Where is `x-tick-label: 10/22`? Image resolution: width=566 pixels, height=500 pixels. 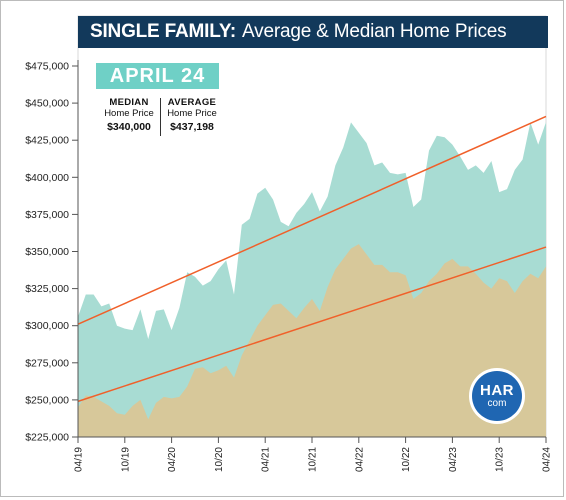
x-tick-label: 10/22 is located at coordinates (406, 459).